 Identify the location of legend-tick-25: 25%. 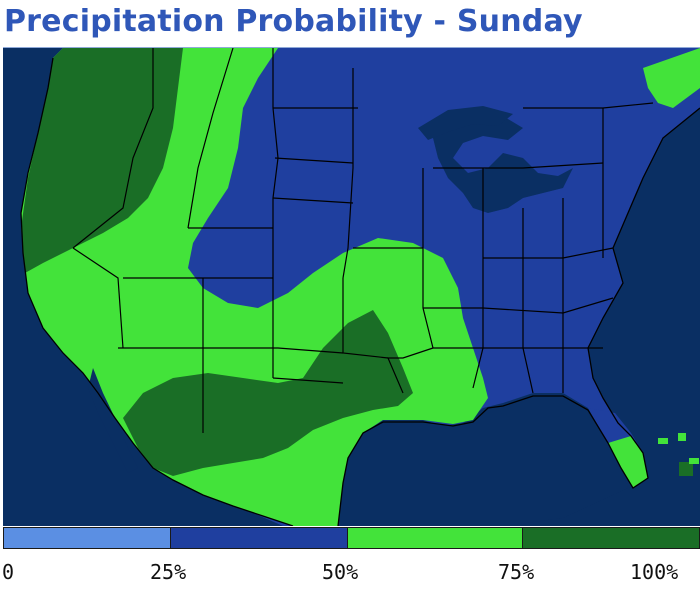
(168, 572).